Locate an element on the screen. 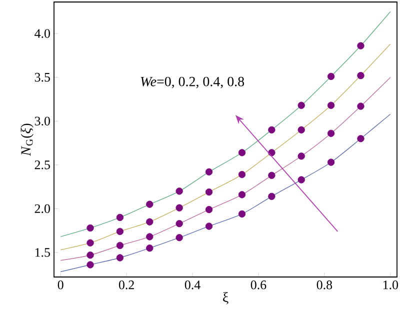  x-tick-label: 0.6 is located at coordinates (258, 285).